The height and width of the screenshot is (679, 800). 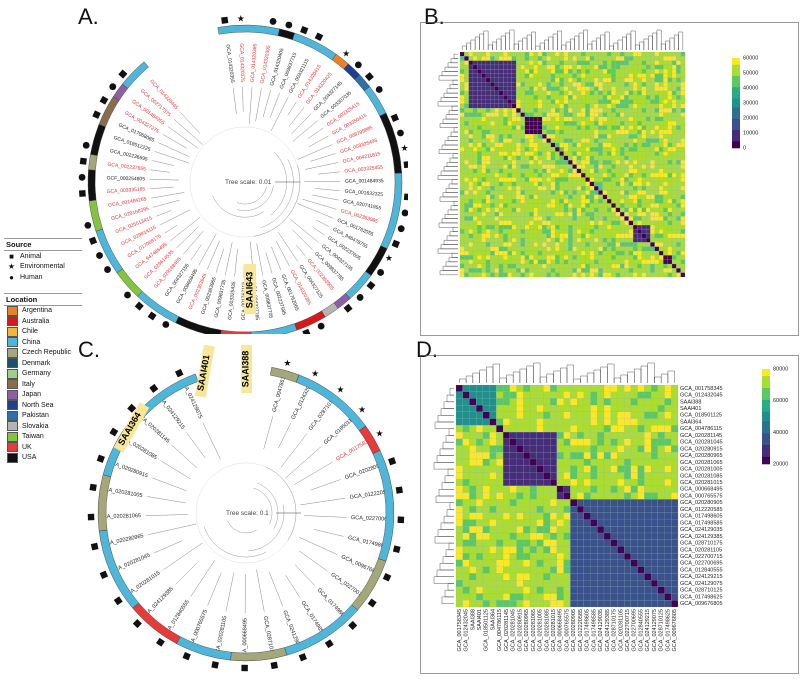 I want to click on tree-tip-label: GCA_022700695, so click(x=372, y=519).